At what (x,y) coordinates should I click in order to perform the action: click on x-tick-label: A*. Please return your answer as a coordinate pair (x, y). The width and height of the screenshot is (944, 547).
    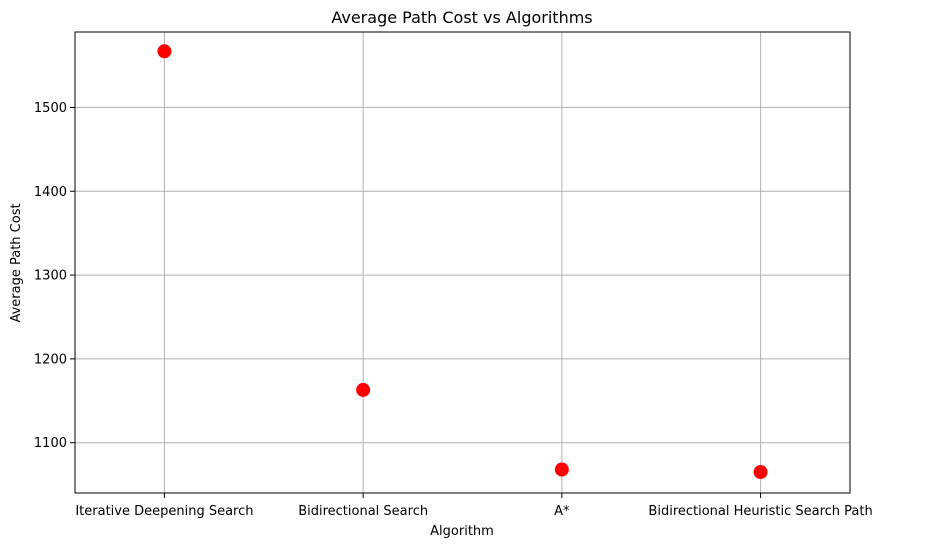
    Looking at the image, I should click on (562, 511).